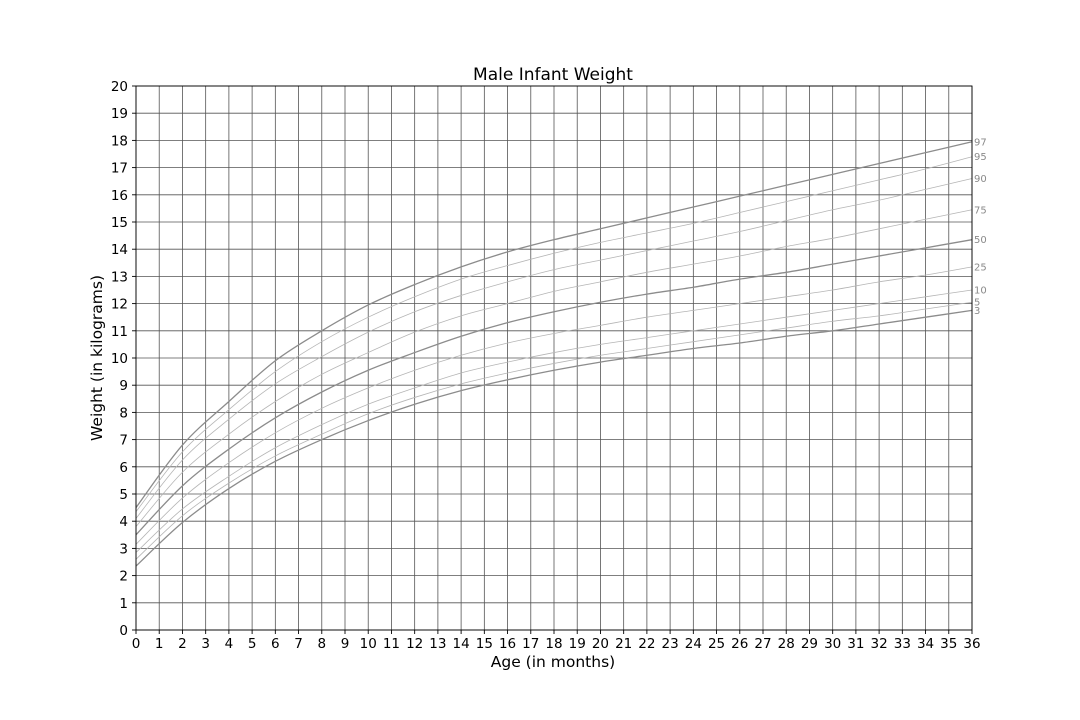  What do you see at coordinates (119, 141) in the screenshot?
I see `y-tick-label: 18` at bounding box center [119, 141].